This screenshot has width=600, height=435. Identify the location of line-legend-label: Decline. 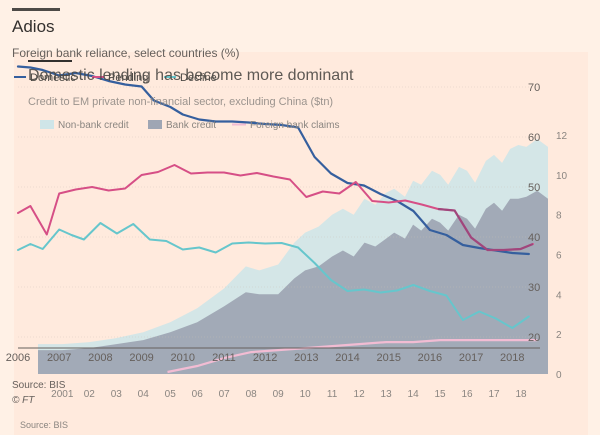
(198, 78).